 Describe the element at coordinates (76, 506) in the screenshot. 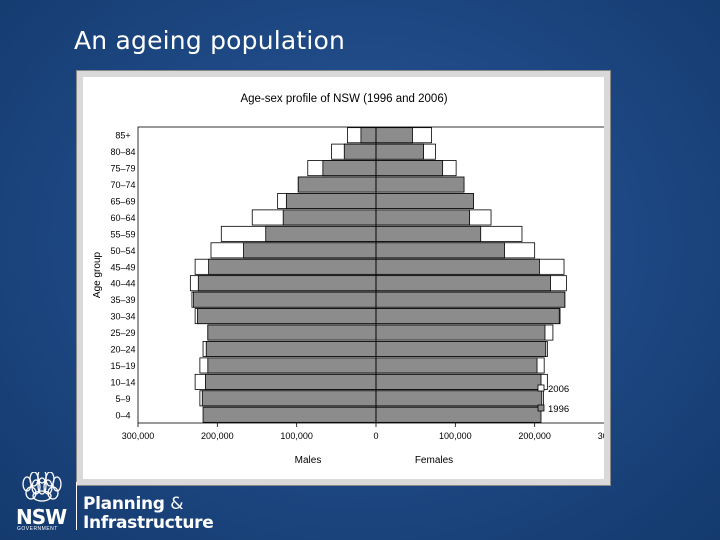

I see `logo-divider` at that location.